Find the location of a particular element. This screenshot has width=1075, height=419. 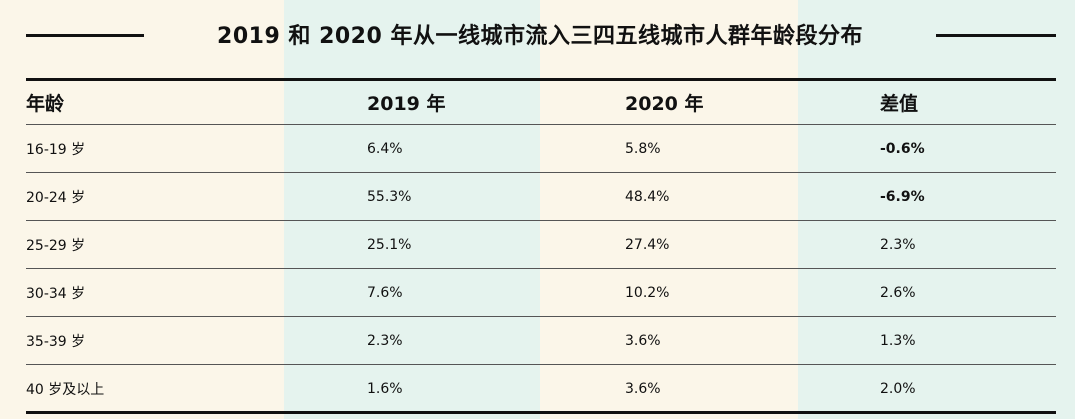

page-title: 2019 和 2020 年从一线城市流入三四五线城市人群年龄段分布 is located at coordinates (540, 36).